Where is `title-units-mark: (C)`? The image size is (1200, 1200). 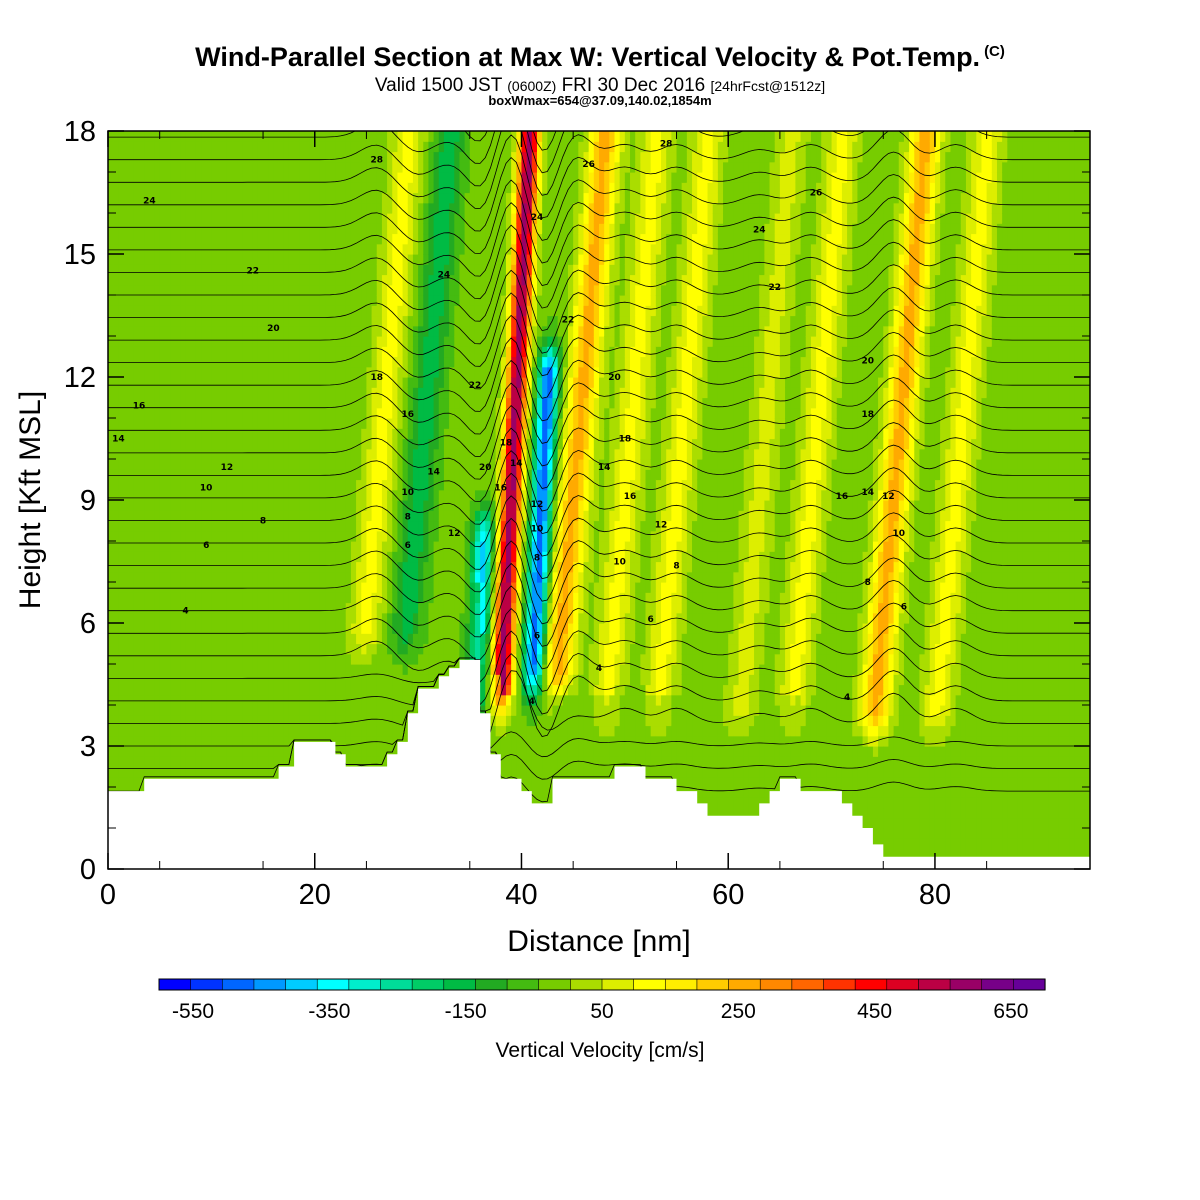
title-units-mark: (C) is located at coordinates (994, 51).